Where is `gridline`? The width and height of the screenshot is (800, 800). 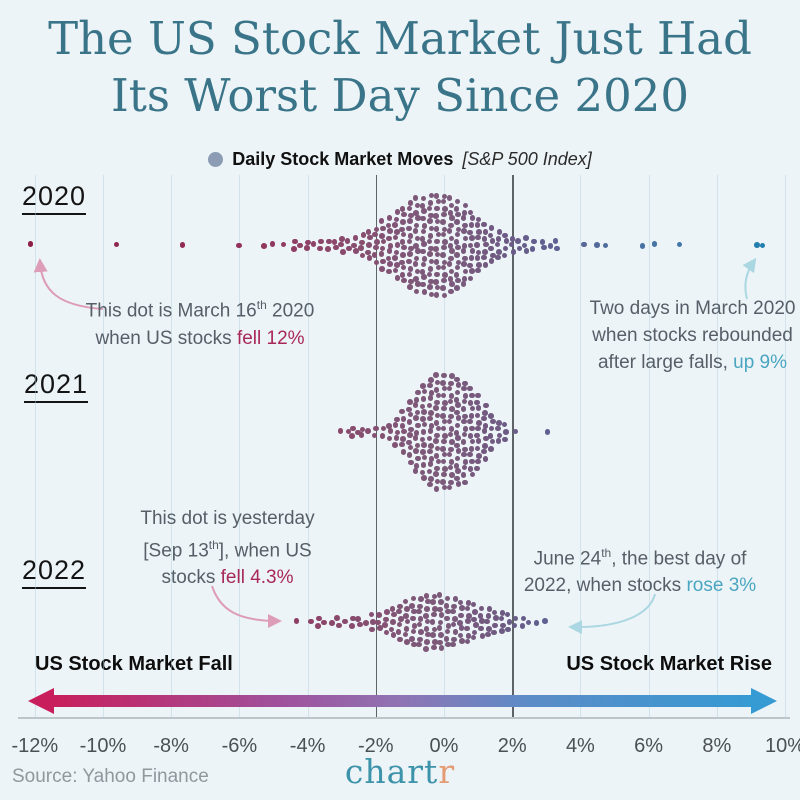 gridline is located at coordinates (240, 446).